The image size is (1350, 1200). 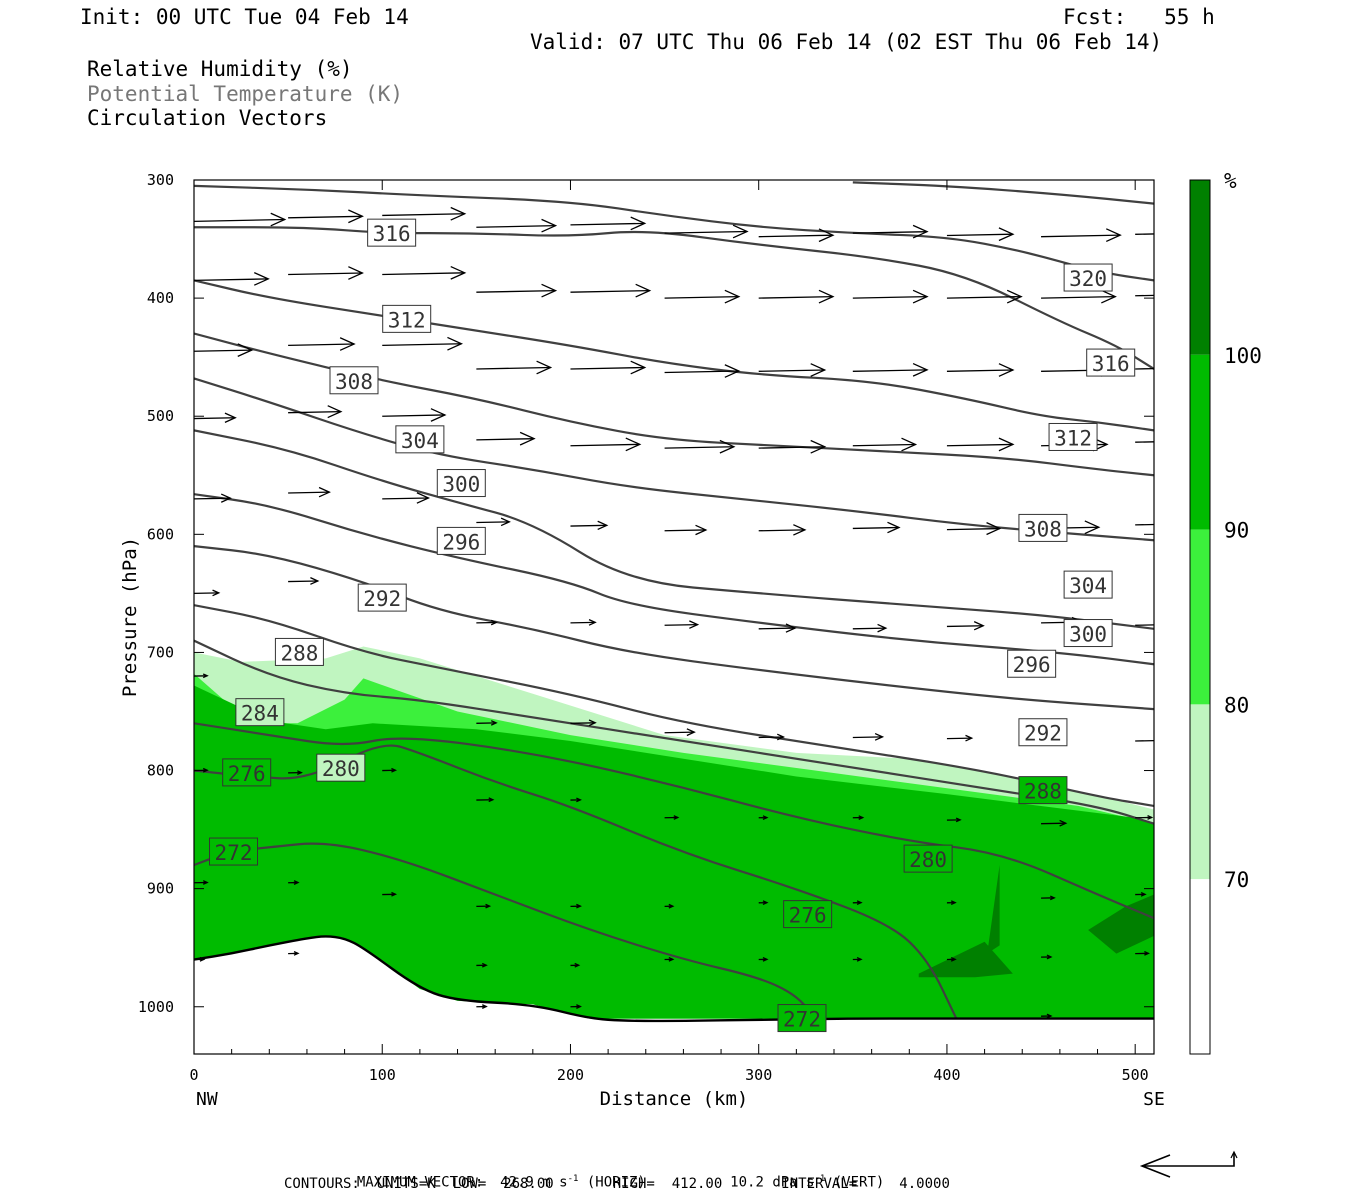 What do you see at coordinates (1234, 1154) in the screenshot?
I see `reference-vector-up` at bounding box center [1234, 1154].